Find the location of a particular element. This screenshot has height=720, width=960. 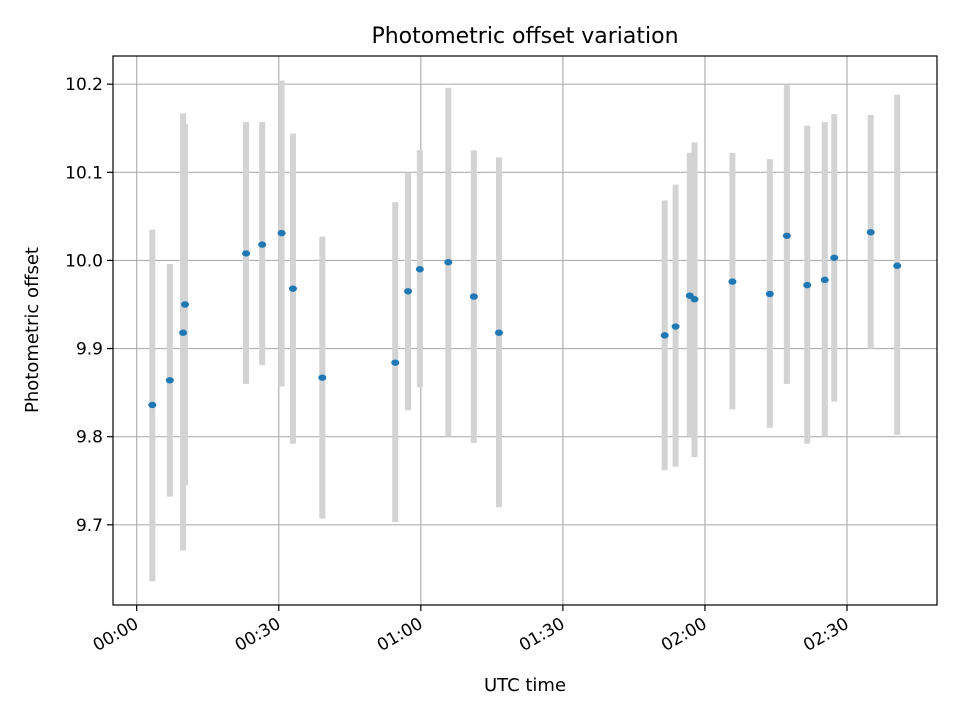

y-tick-label: 9.8 is located at coordinates (89, 438).